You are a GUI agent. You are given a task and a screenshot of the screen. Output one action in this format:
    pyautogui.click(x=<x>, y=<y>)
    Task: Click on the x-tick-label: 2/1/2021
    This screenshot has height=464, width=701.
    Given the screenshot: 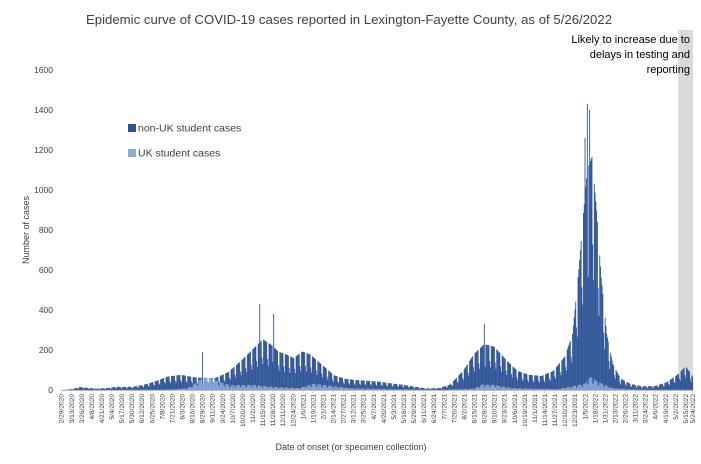 What is the action you would take?
    pyautogui.click(x=323, y=407)
    